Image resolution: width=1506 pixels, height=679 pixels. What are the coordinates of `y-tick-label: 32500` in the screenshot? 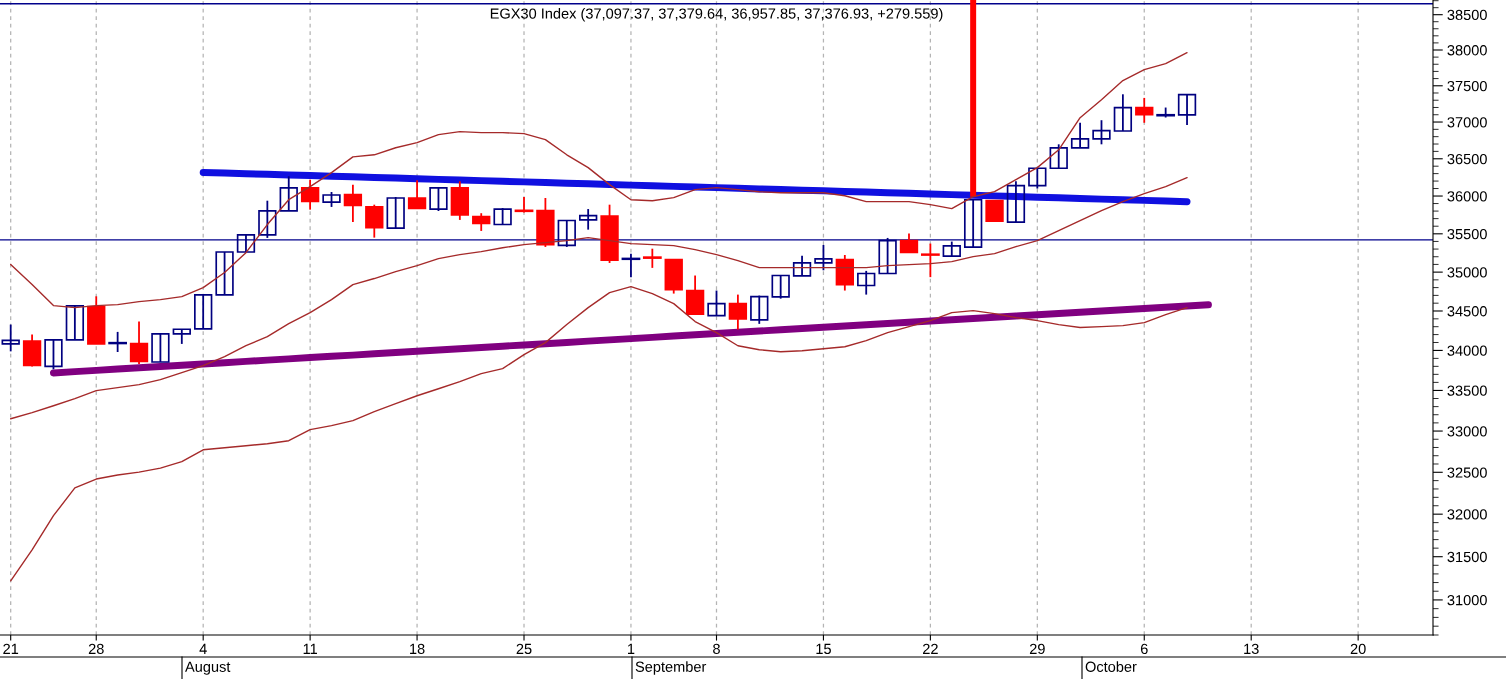 It's located at (1467, 472).